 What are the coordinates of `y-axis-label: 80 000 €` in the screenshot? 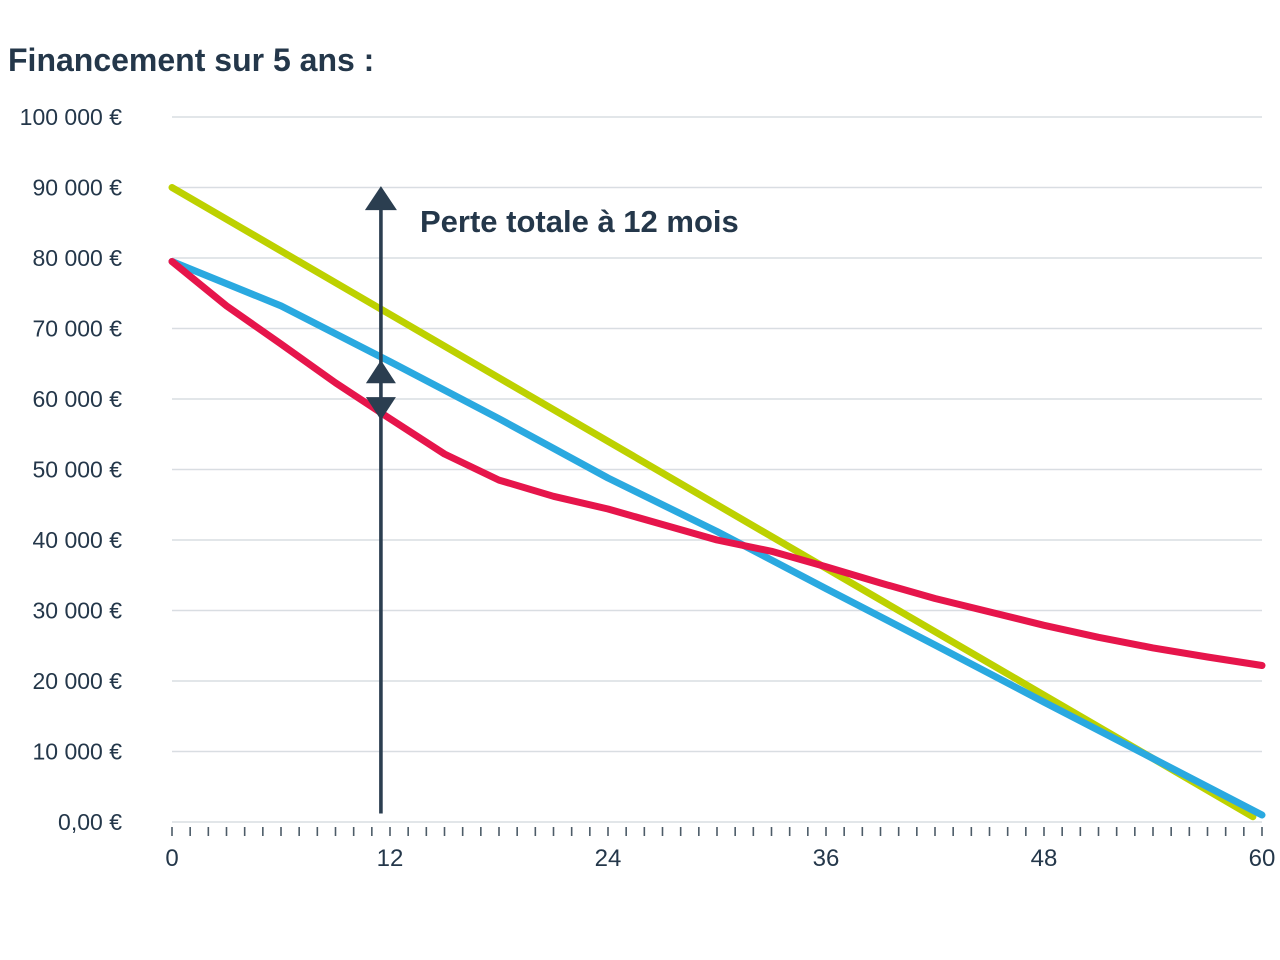 It's located at (77, 258).